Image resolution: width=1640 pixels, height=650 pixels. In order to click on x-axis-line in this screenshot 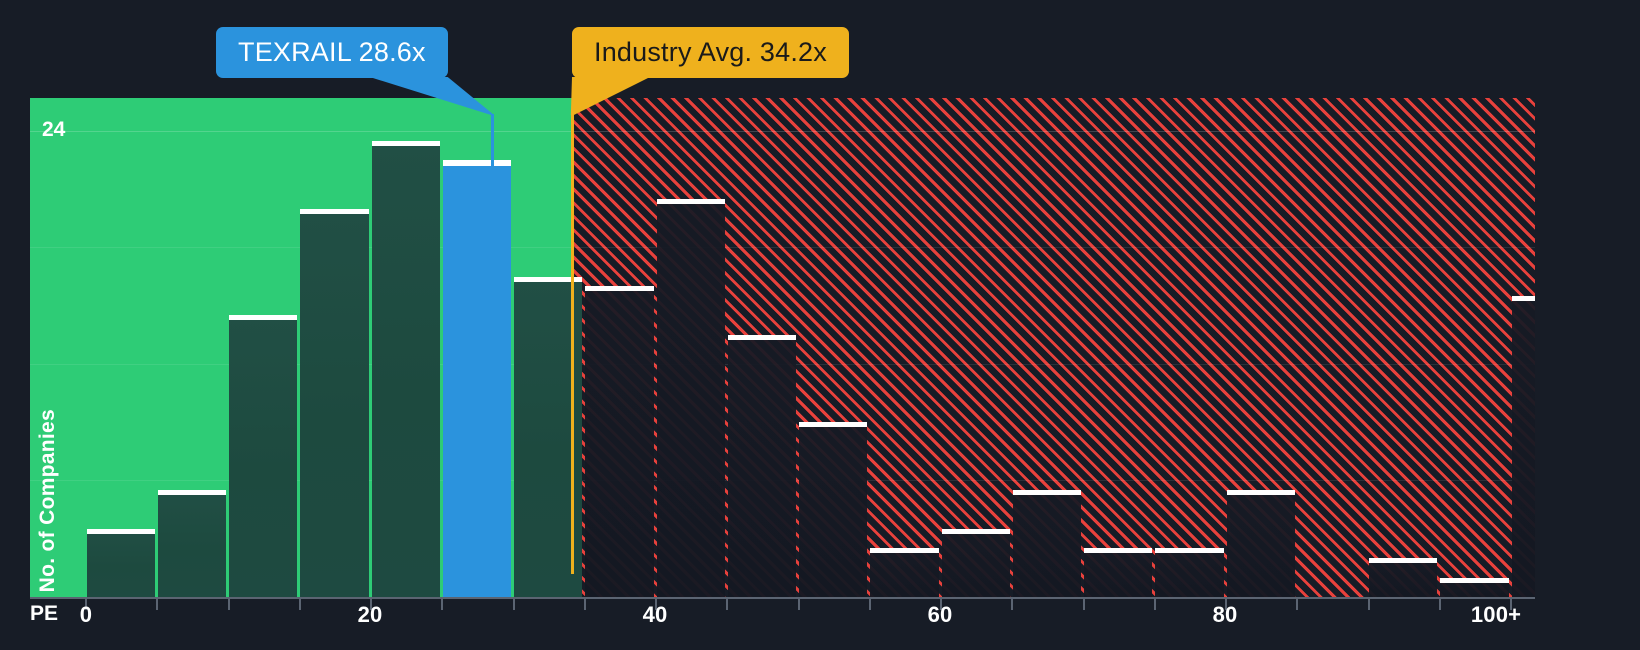, I will do `click(782, 598)`.